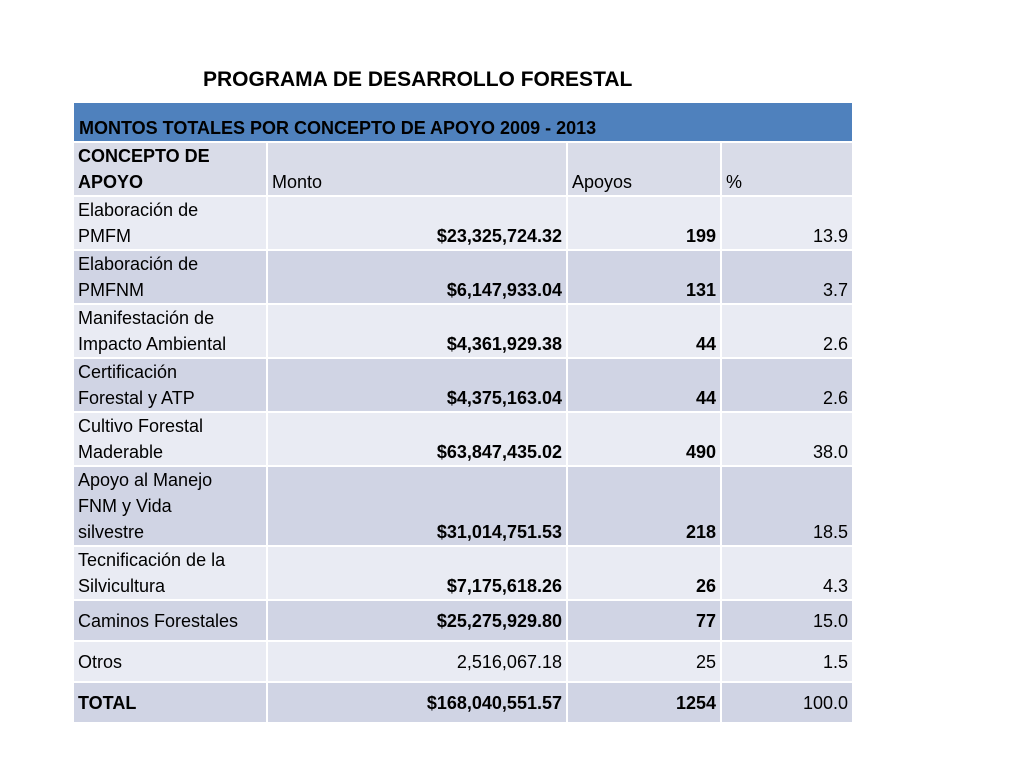  I want to click on table-total-row: TOTAL $168,040,551.57 1254 100.0, so click(463, 702).